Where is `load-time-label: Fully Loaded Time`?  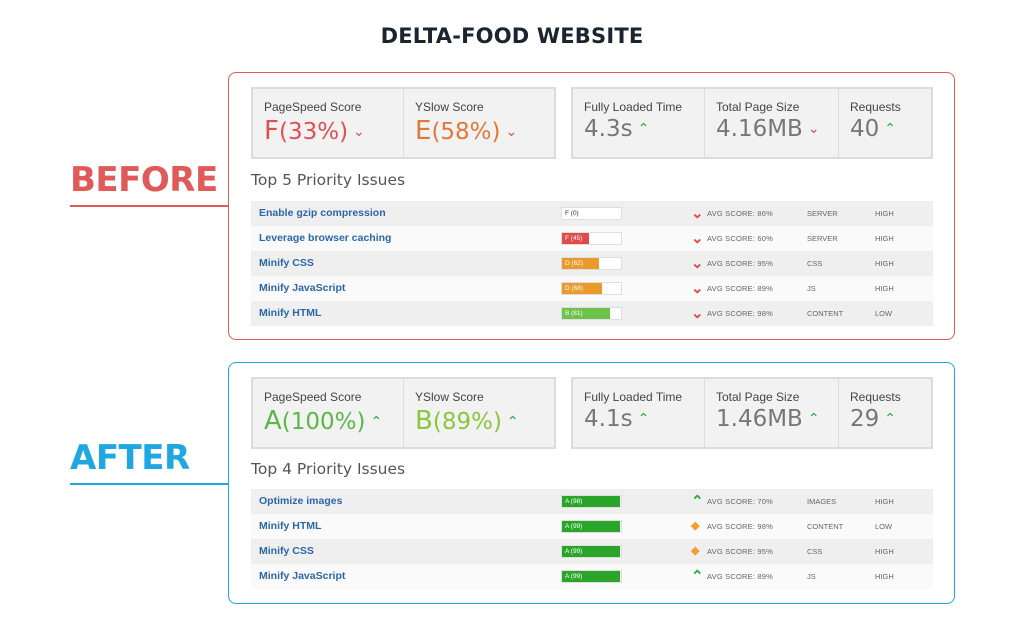 load-time-label: Fully Loaded Time is located at coordinates (633, 397).